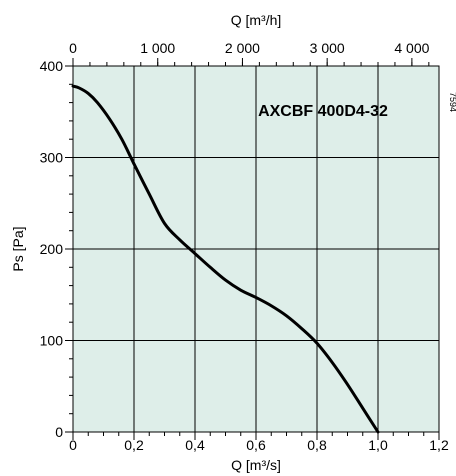 The width and height of the screenshot is (456, 476). What do you see at coordinates (52, 158) in the screenshot?
I see `y-tick-label: 300` at bounding box center [52, 158].